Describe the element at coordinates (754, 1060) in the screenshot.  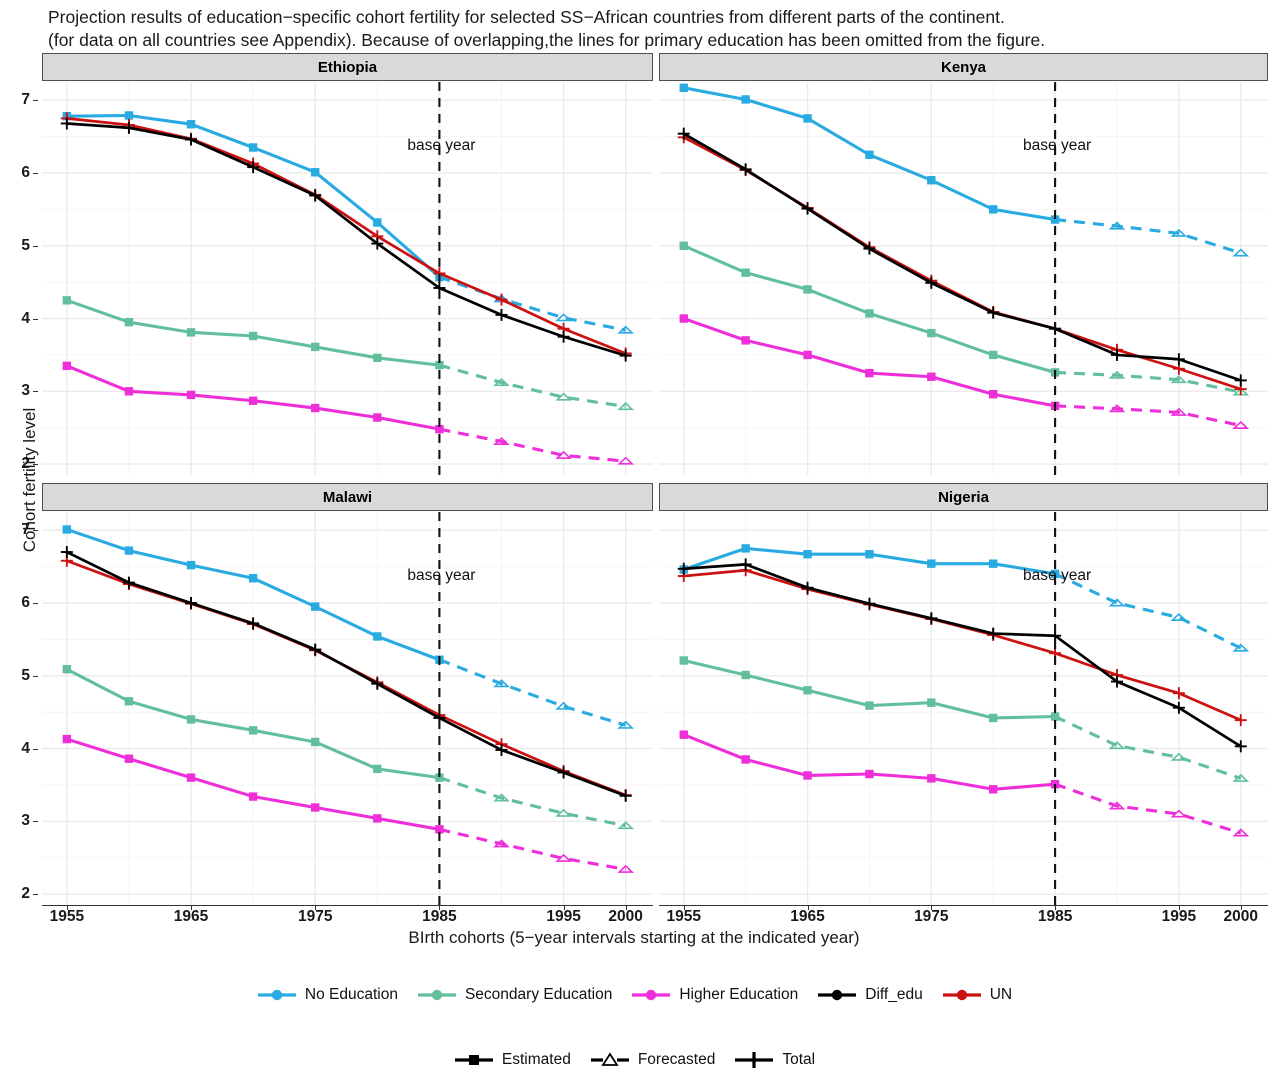
I see `legend-marker-plus-icon` at that location.